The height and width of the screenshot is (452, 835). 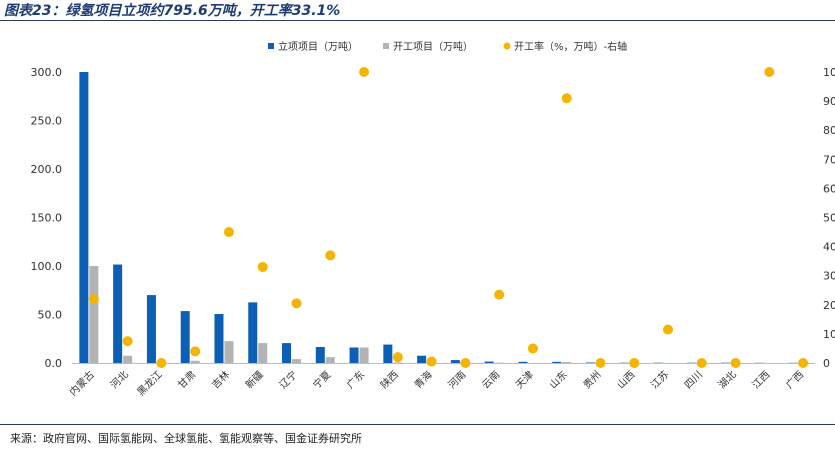 What do you see at coordinates (47, 169) in the screenshot?
I see `left-tick-label: 200.0` at bounding box center [47, 169].